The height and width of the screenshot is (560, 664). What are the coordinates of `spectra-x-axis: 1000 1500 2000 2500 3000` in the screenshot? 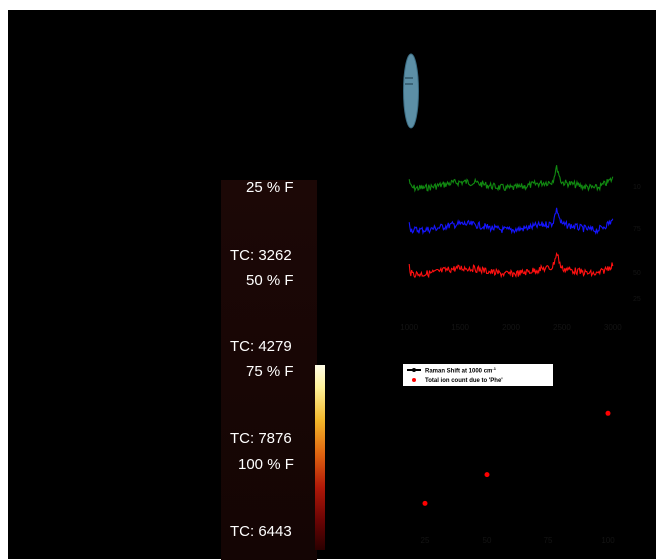 It's located at (511, 327).